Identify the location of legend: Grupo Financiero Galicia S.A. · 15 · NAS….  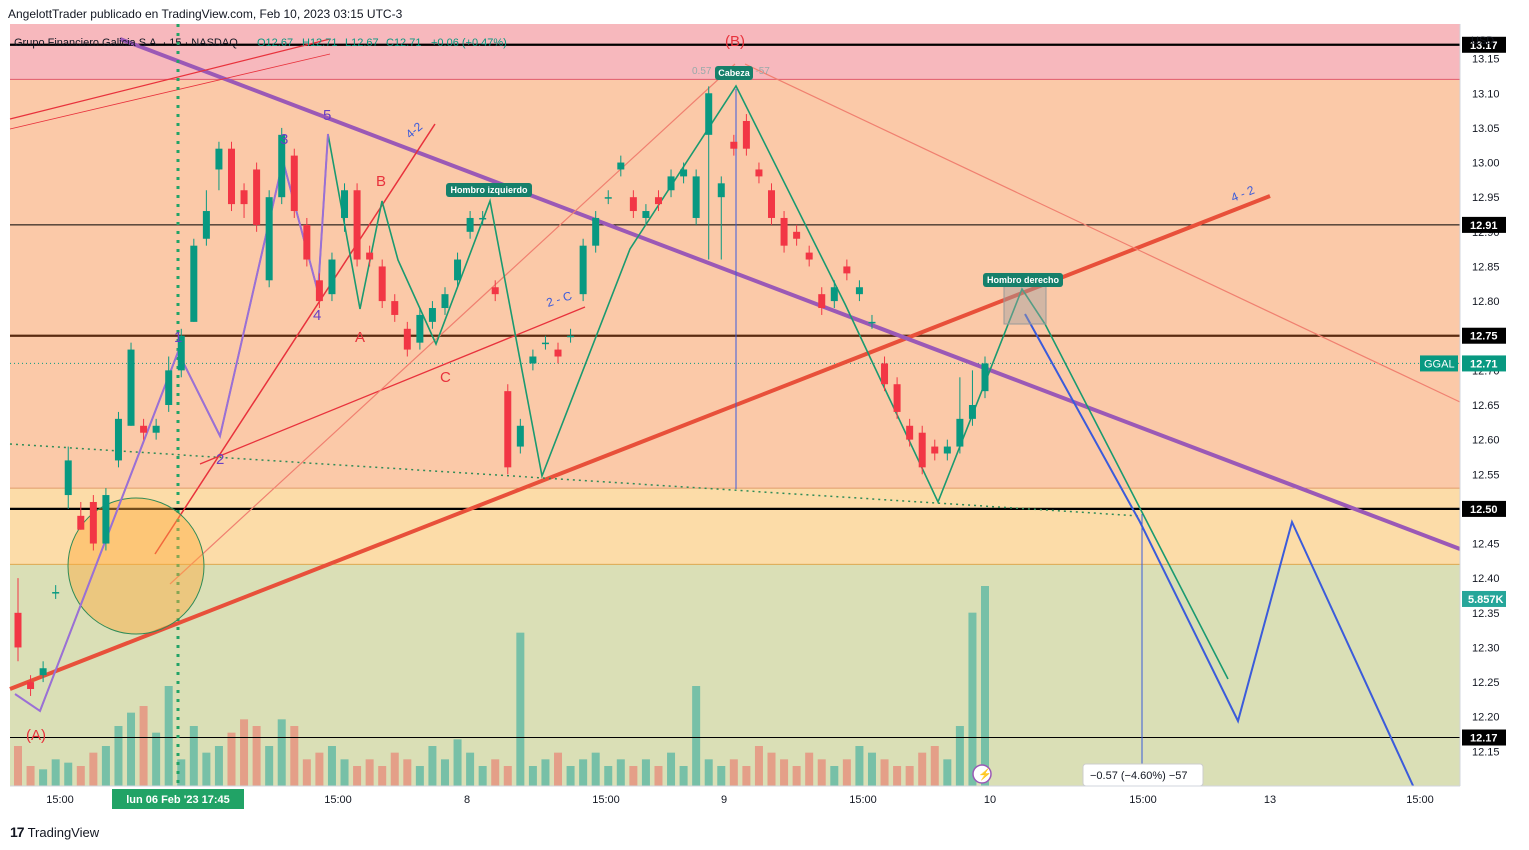
(754, 42).